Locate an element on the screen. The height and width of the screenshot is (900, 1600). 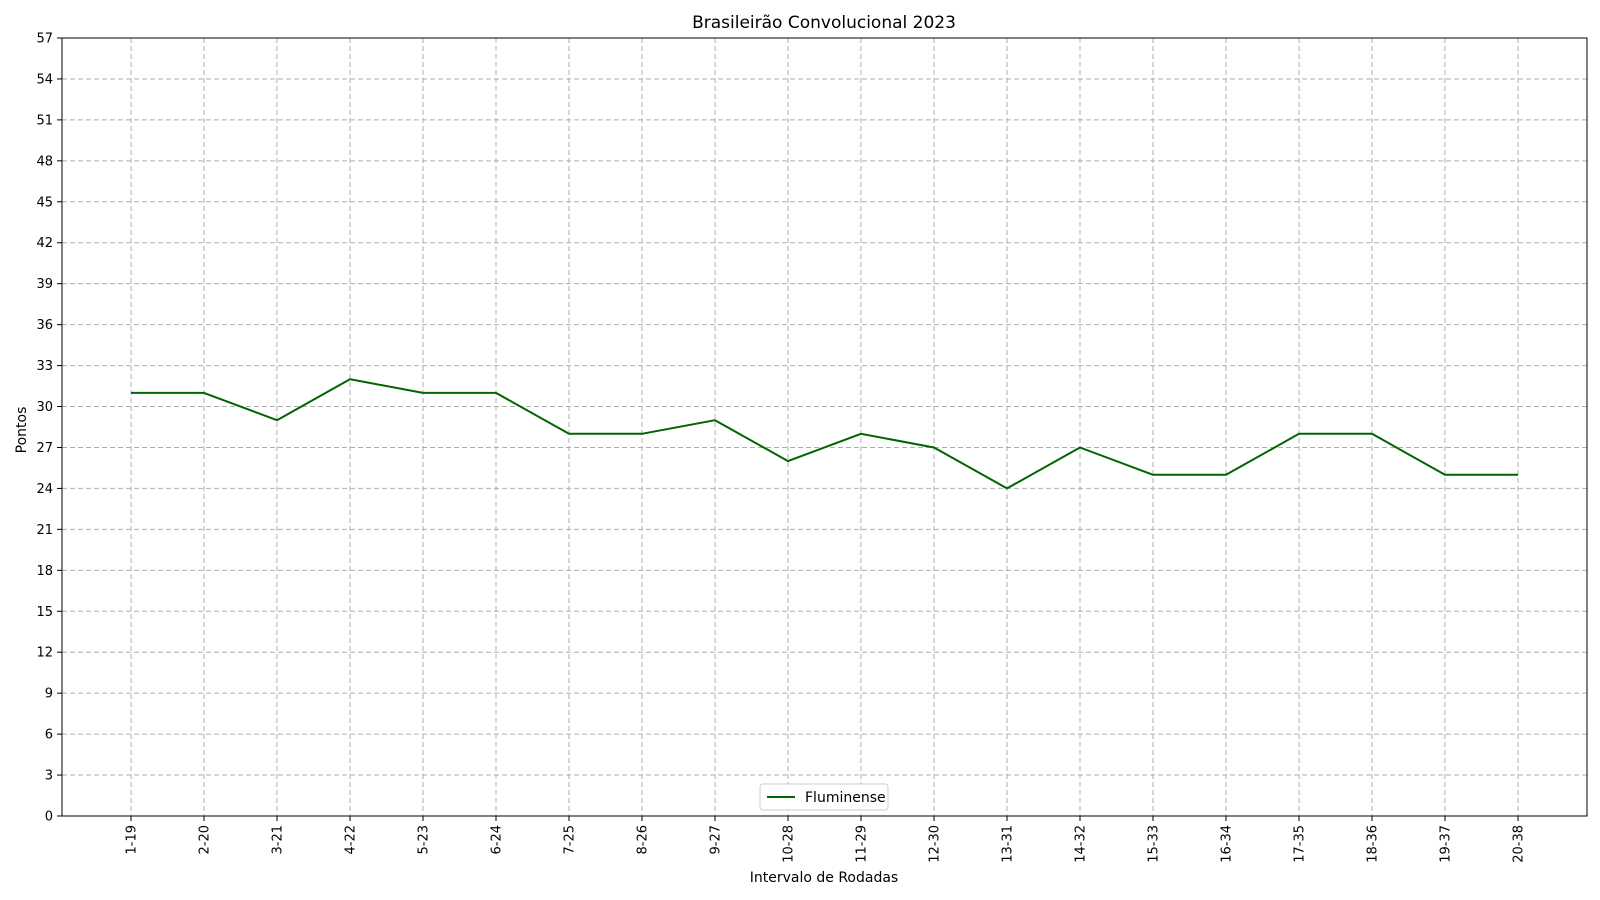
legend: Fluminense is located at coordinates (824, 797).